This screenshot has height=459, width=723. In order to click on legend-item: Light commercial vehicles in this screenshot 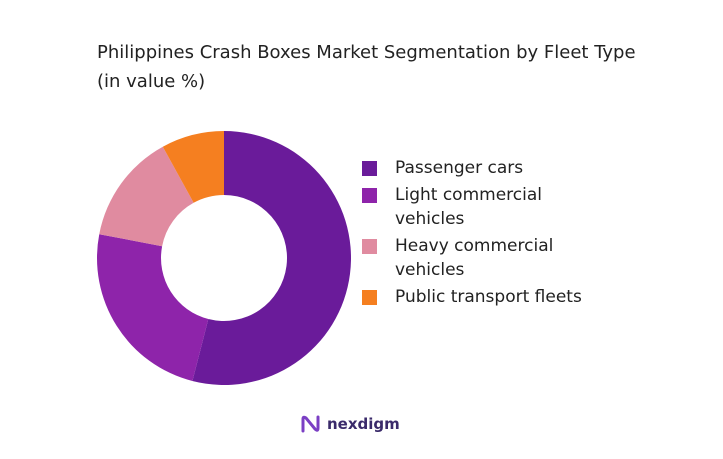, I will do `click(482, 207)`.